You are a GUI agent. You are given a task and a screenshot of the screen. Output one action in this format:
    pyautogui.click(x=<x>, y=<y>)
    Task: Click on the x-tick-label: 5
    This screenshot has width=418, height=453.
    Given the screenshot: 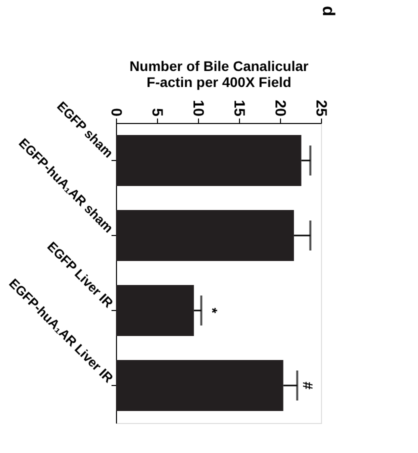 What is the action you would take?
    pyautogui.click(x=157, y=112)
    